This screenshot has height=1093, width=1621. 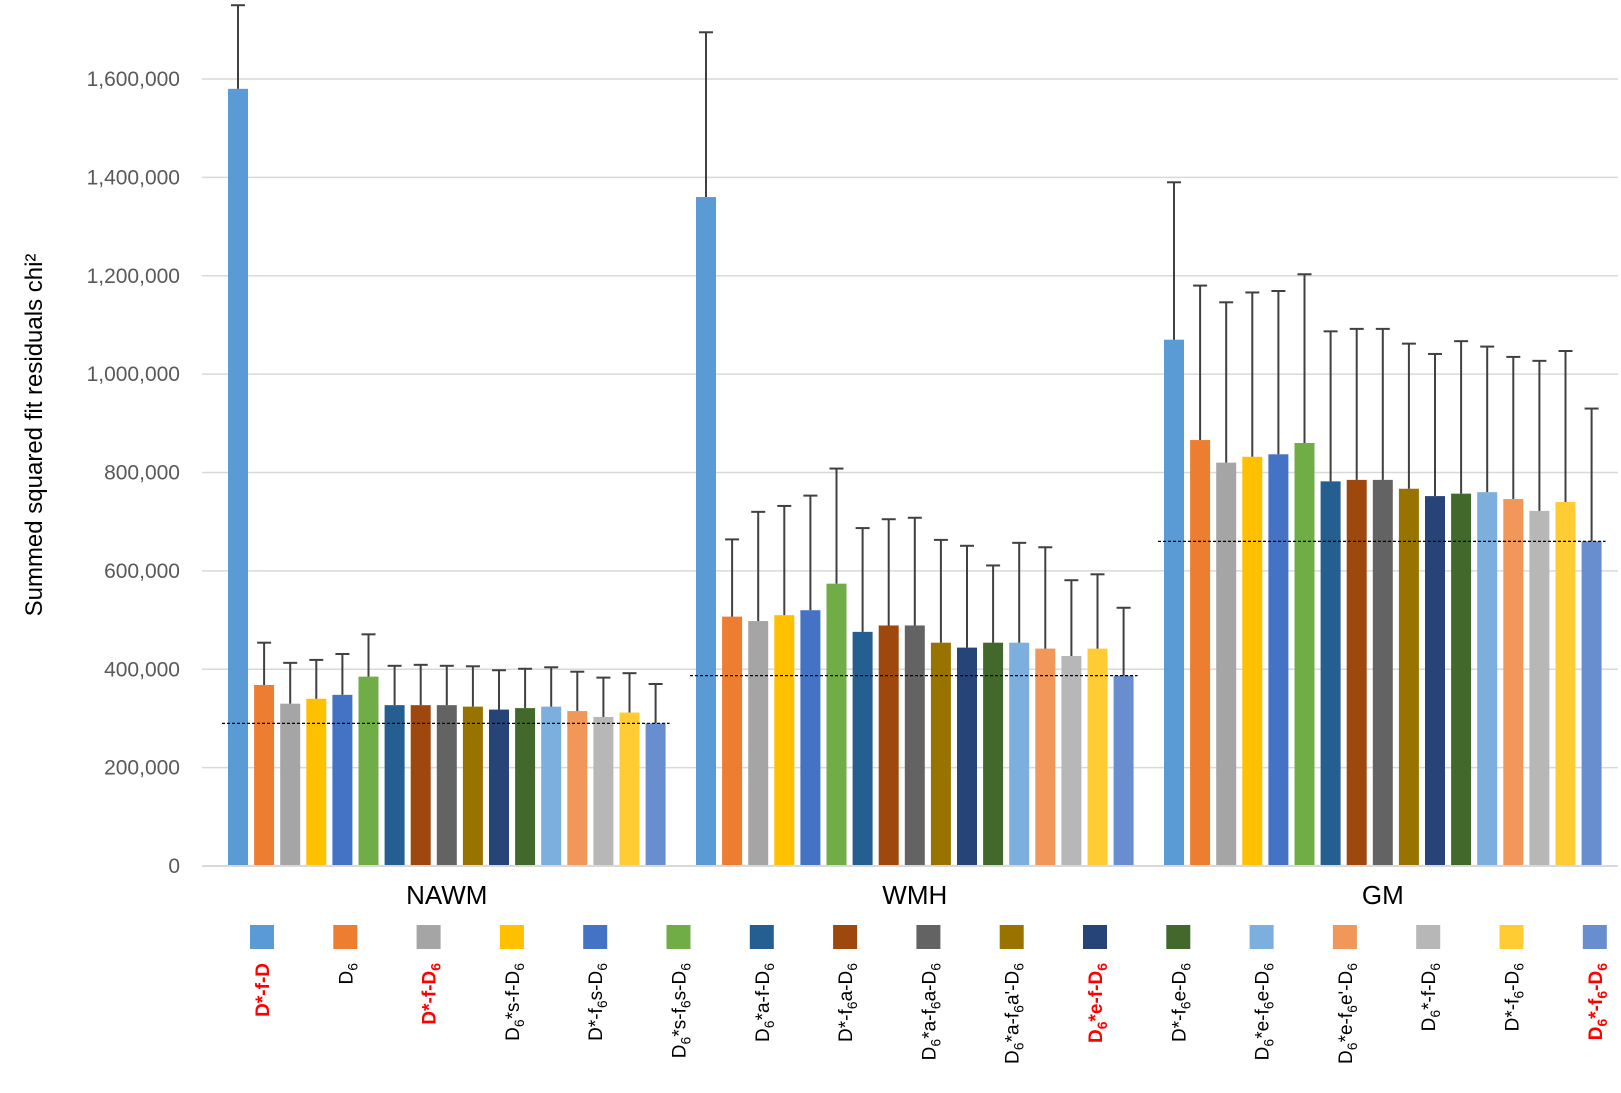 I want to click on legend-label: D6​*-f6​-D6​, so click(x=1598, y=1001).